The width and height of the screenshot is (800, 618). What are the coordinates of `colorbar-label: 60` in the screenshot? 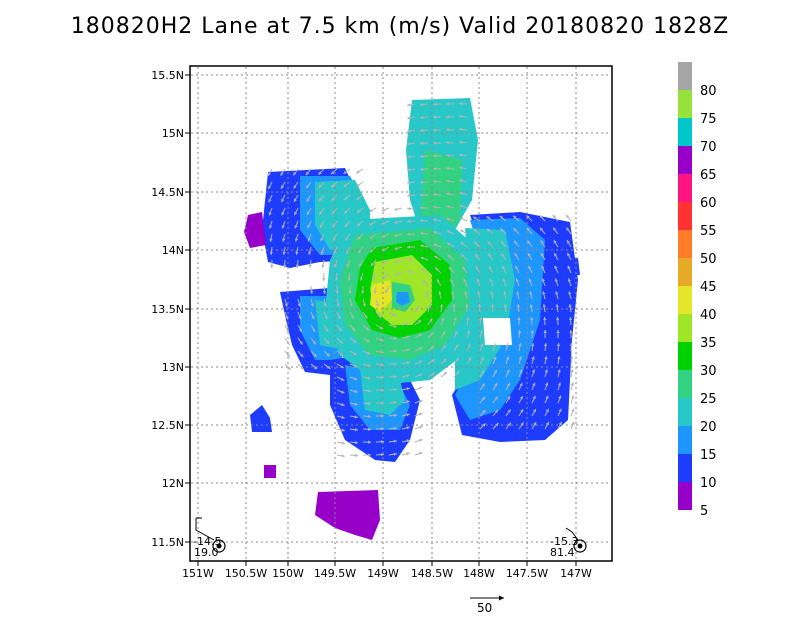 It's located at (708, 203).